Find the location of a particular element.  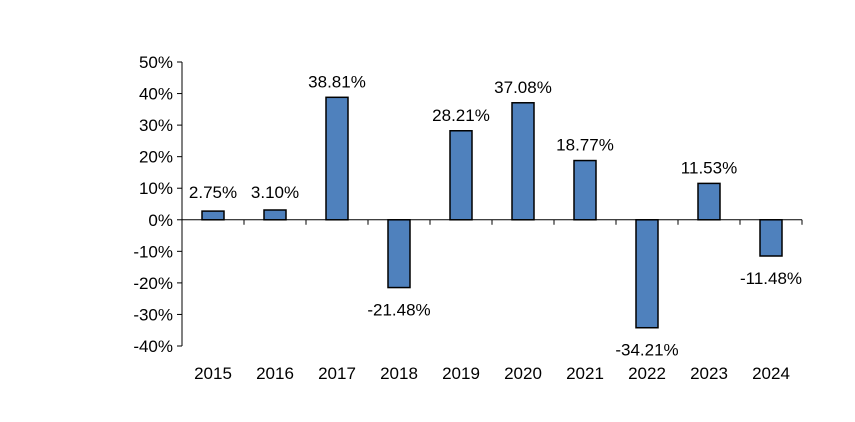

x-axis-labels: 2015 2016 2017 2018 2019 2020 2021 2022 2023 2024 is located at coordinates (492, 373).